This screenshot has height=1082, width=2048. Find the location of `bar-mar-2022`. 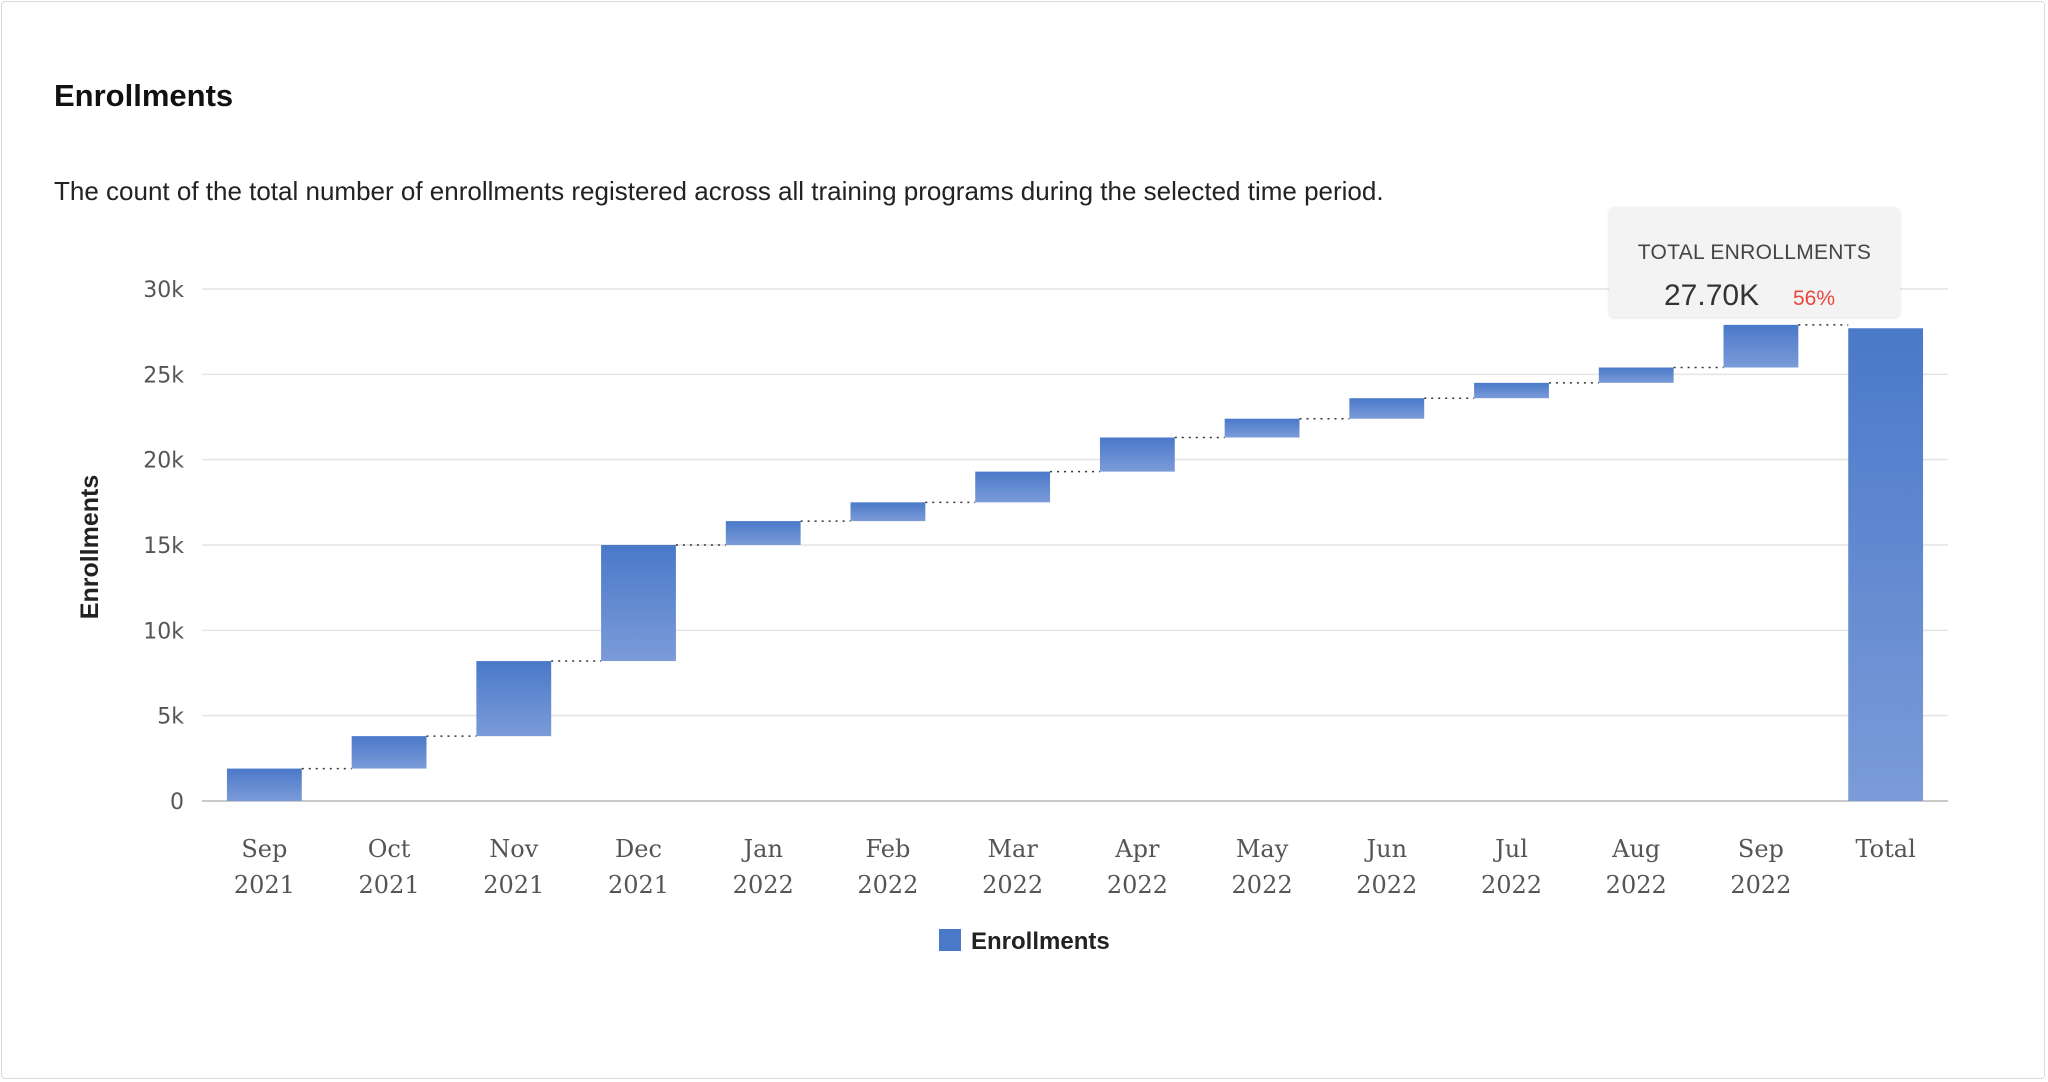

bar-mar-2022 is located at coordinates (1013, 487).